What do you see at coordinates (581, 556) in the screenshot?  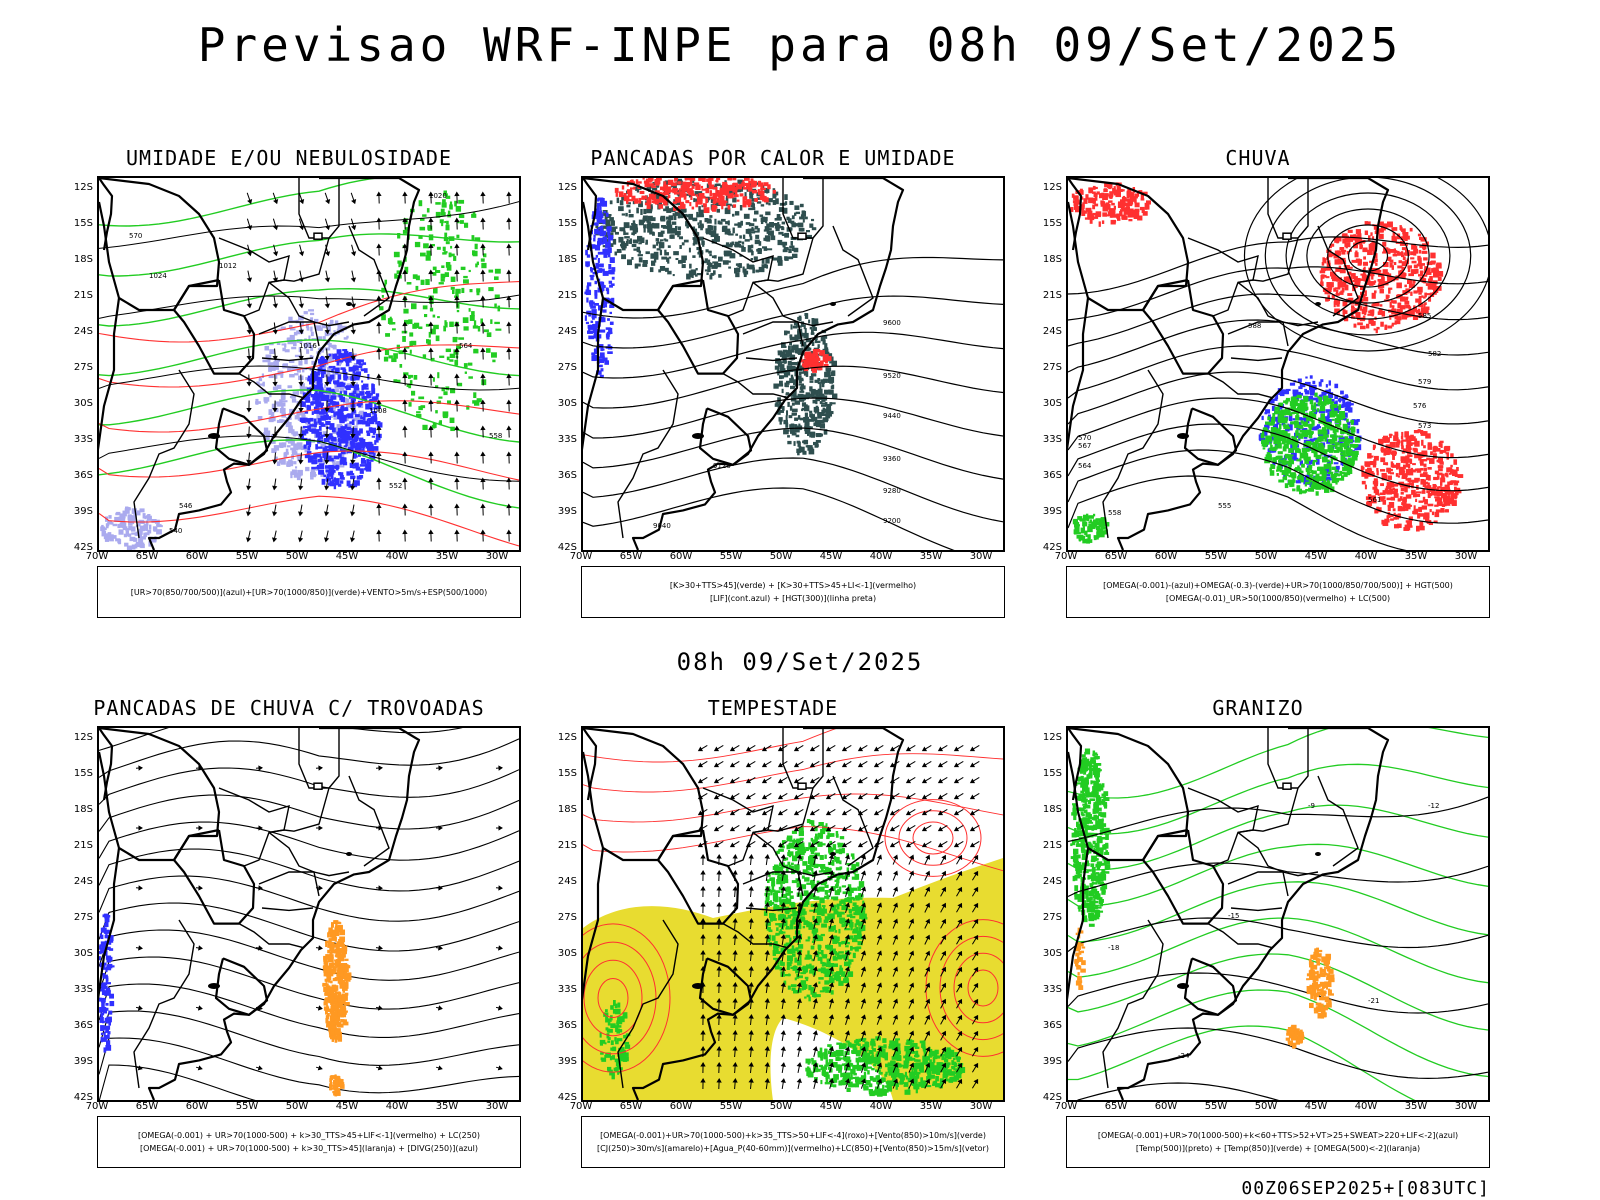 I see `lon-tick-label: 70W` at bounding box center [581, 556].